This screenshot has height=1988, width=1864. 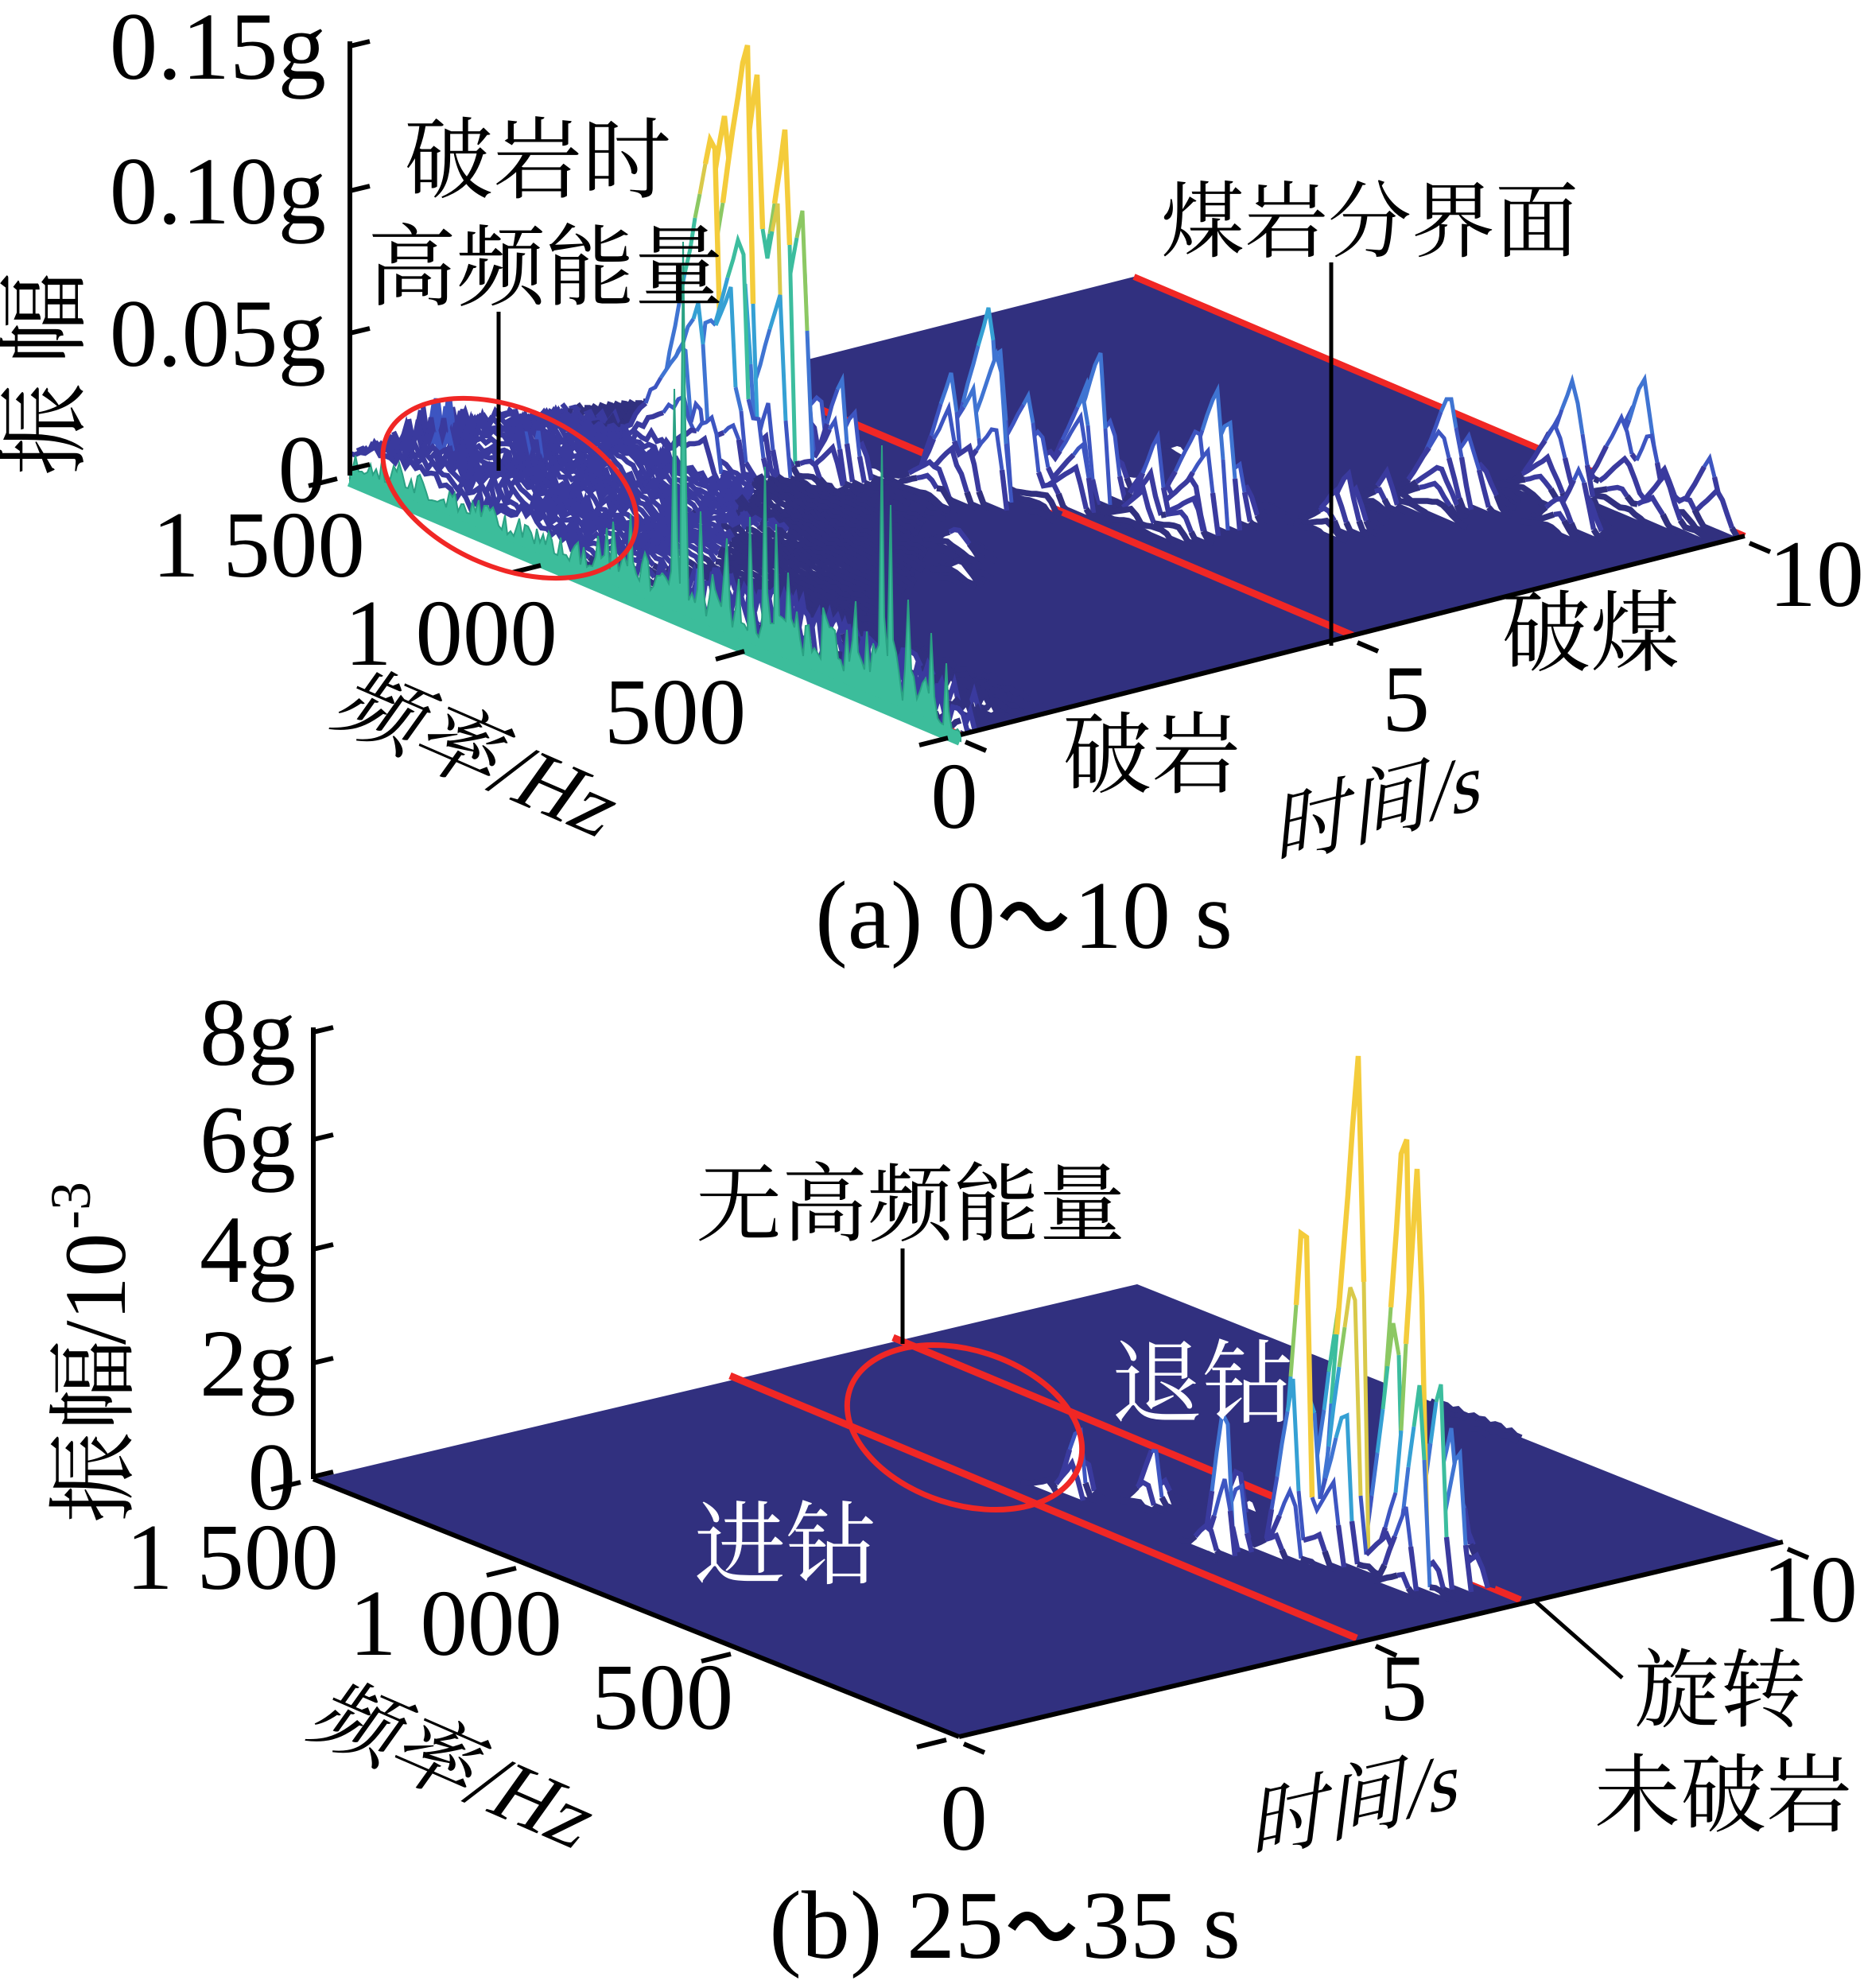 What do you see at coordinates (248, 1363) in the screenshot?
I see `svg-text: 2g` at bounding box center [248, 1363].